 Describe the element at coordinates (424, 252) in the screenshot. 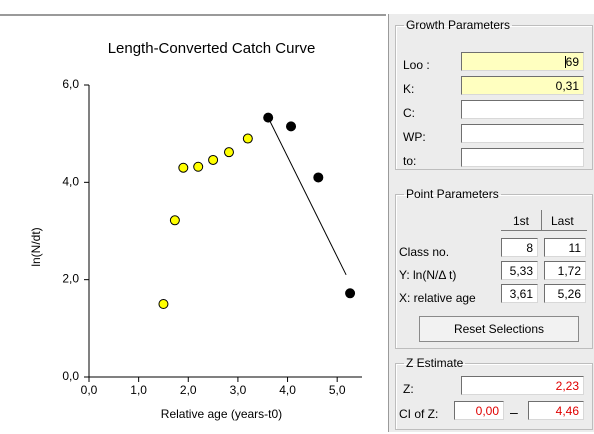

I see `class-no-label: Class no.` at that location.